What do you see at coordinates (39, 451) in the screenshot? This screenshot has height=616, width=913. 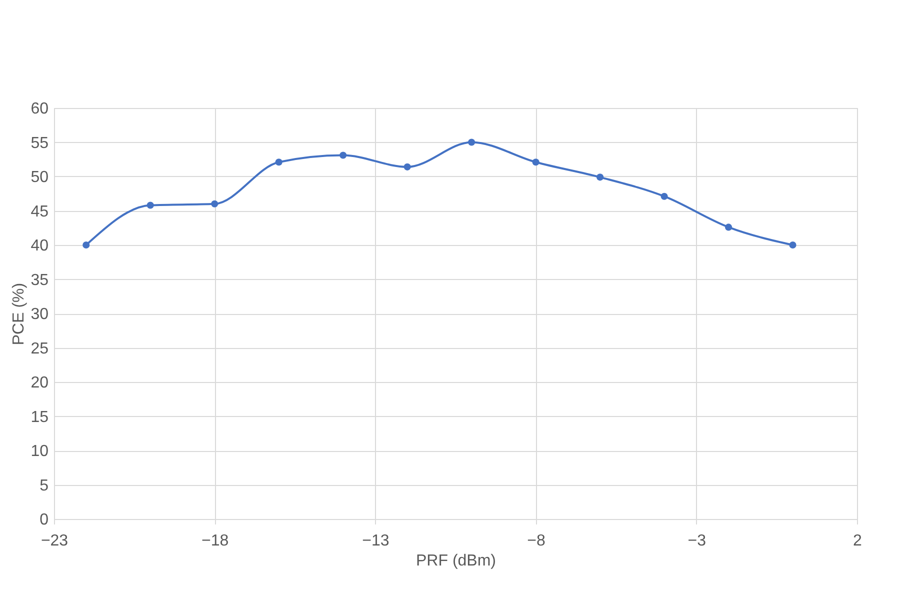 I see `y-tick-label: 10` at bounding box center [39, 451].